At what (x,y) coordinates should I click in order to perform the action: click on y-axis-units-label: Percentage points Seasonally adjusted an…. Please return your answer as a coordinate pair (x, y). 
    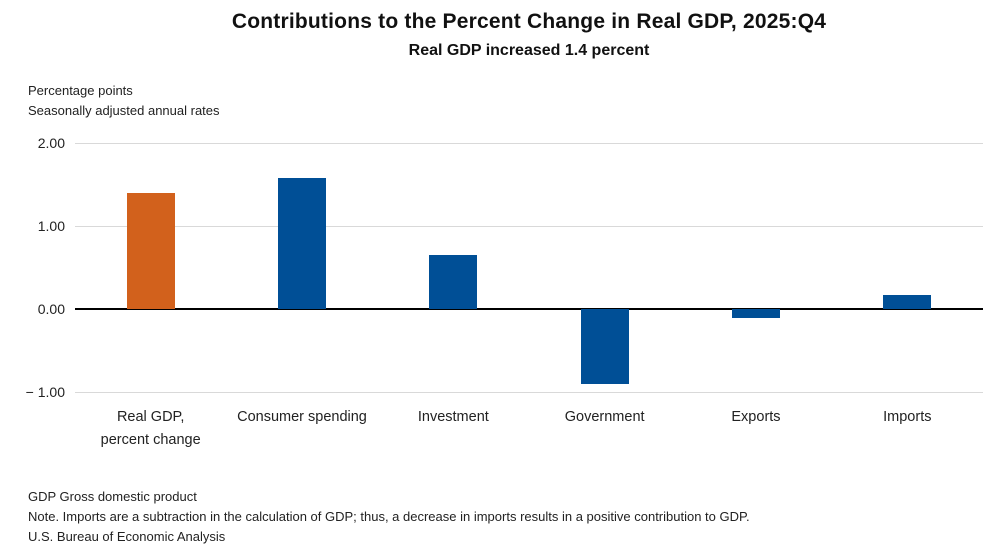
    Looking at the image, I should click on (124, 101).